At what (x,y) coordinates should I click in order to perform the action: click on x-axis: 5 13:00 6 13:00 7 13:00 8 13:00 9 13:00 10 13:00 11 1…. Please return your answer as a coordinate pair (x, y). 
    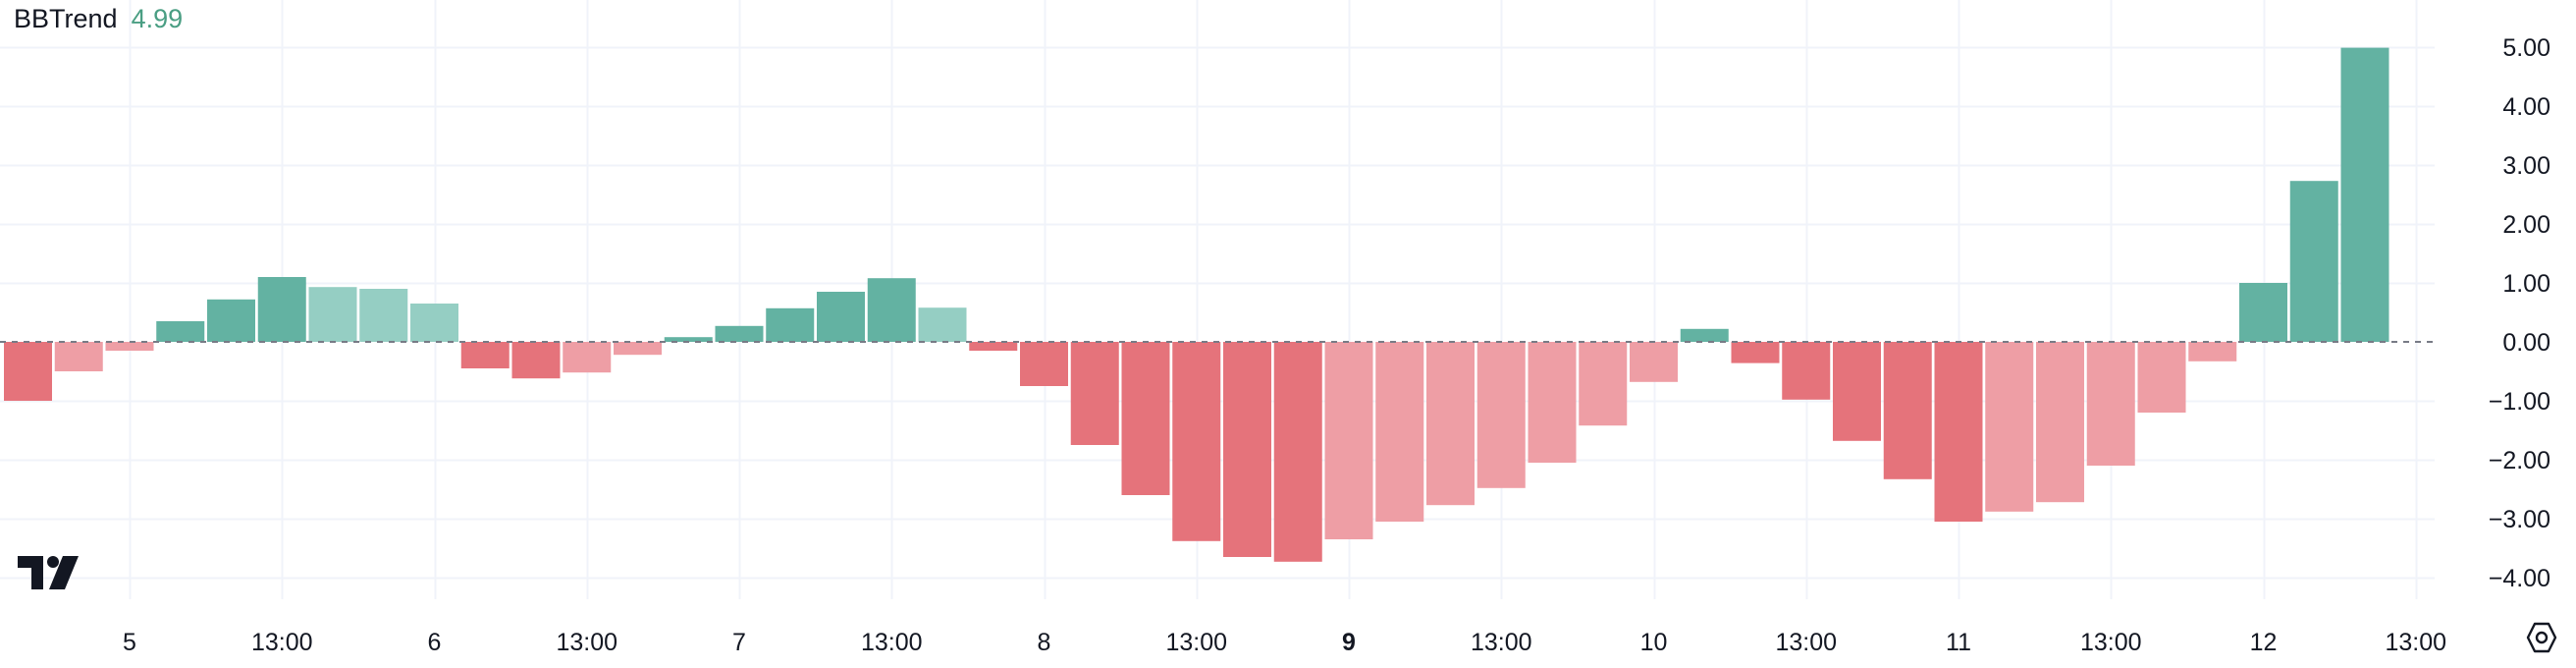
    Looking at the image, I should click on (1284, 642).